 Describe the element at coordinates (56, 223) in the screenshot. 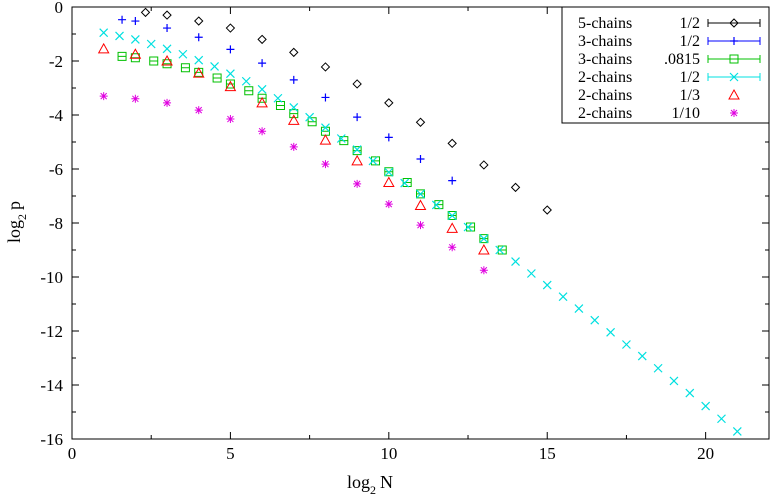

I see `y-tick-label: -8` at that location.